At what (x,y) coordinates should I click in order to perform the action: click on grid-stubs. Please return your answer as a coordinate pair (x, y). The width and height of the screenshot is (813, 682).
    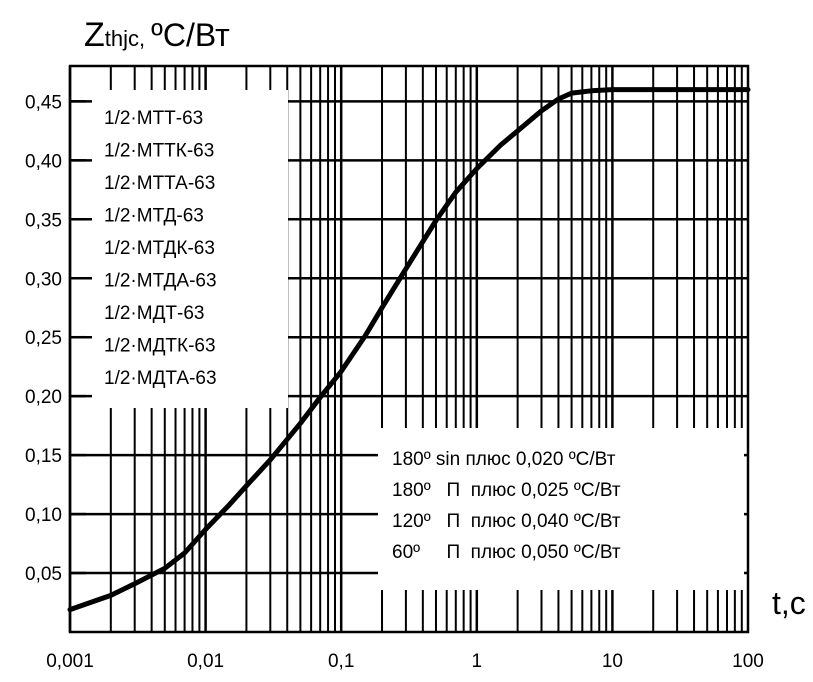
    Looking at the image, I should click on (78, 337).